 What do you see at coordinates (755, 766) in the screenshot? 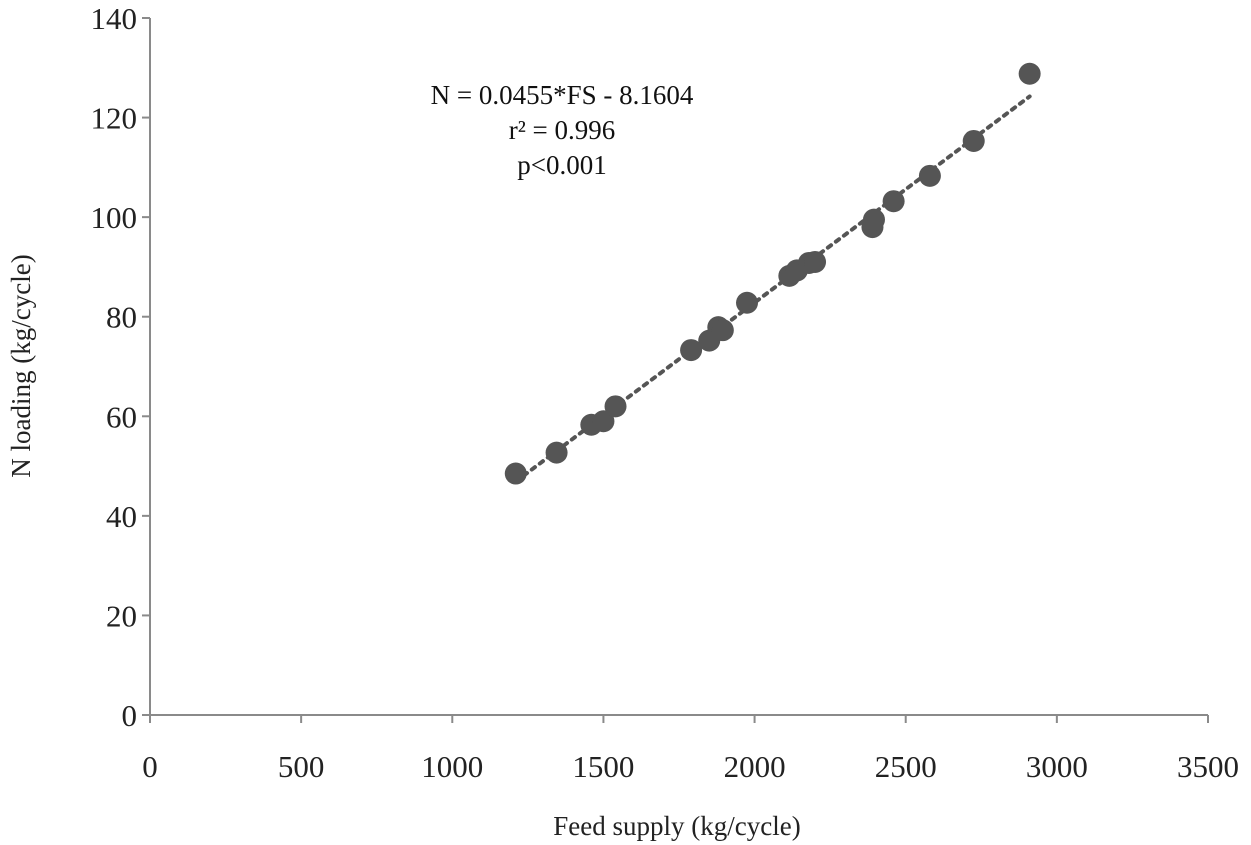
I see `x-tick-label: 2000` at bounding box center [755, 766].